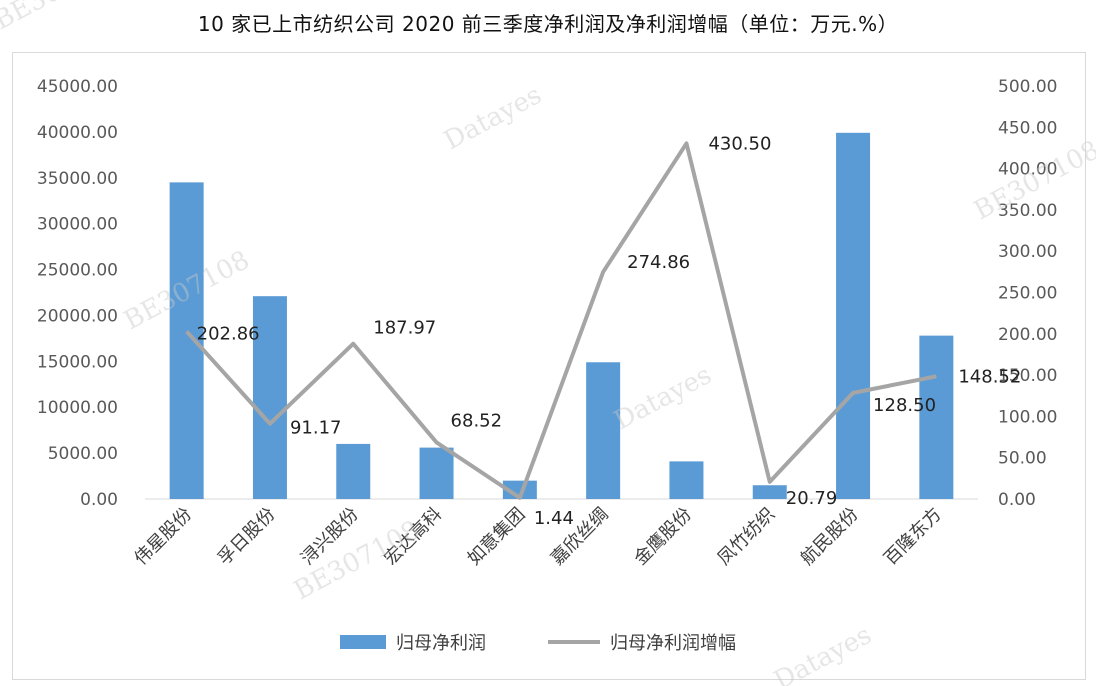 The height and width of the screenshot is (686, 1096). What do you see at coordinates (77, 271) in the screenshot?
I see `left-axis-tick-label: 25000.00` at bounding box center [77, 271].